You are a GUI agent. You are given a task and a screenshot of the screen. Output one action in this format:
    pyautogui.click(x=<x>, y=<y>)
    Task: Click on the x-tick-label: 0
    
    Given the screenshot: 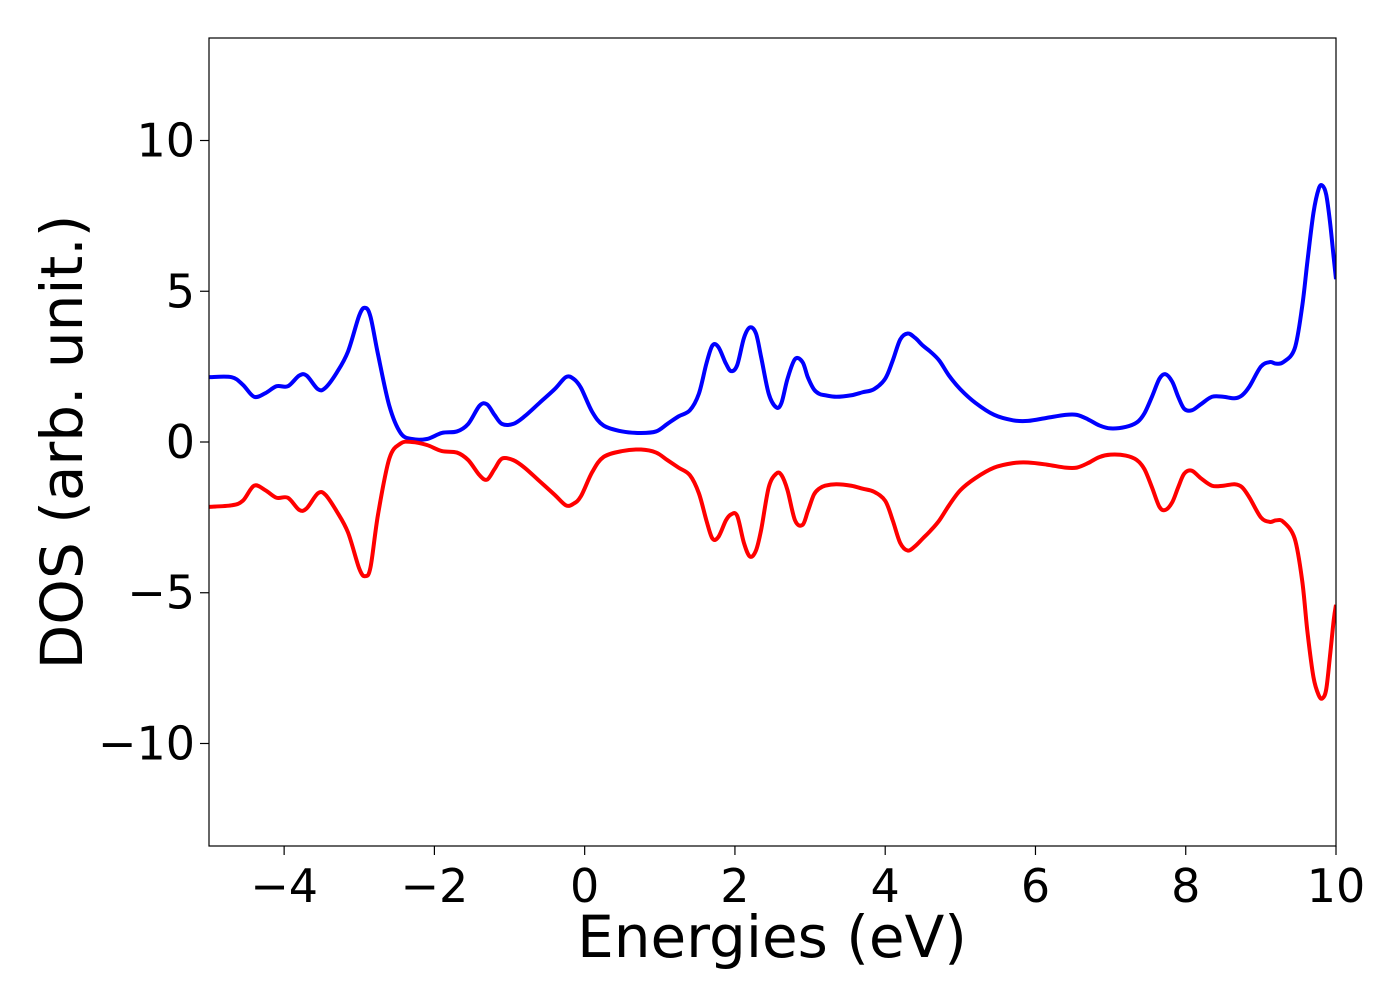 What is the action you would take?
    pyautogui.click(x=584, y=886)
    